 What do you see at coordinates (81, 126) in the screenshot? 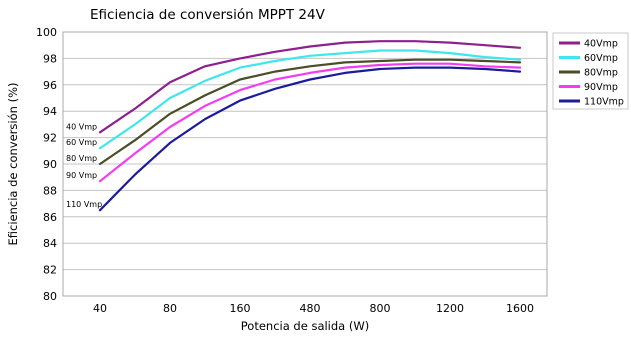
I see `series-label-40Vmp: 40 Vmp` at bounding box center [81, 126].